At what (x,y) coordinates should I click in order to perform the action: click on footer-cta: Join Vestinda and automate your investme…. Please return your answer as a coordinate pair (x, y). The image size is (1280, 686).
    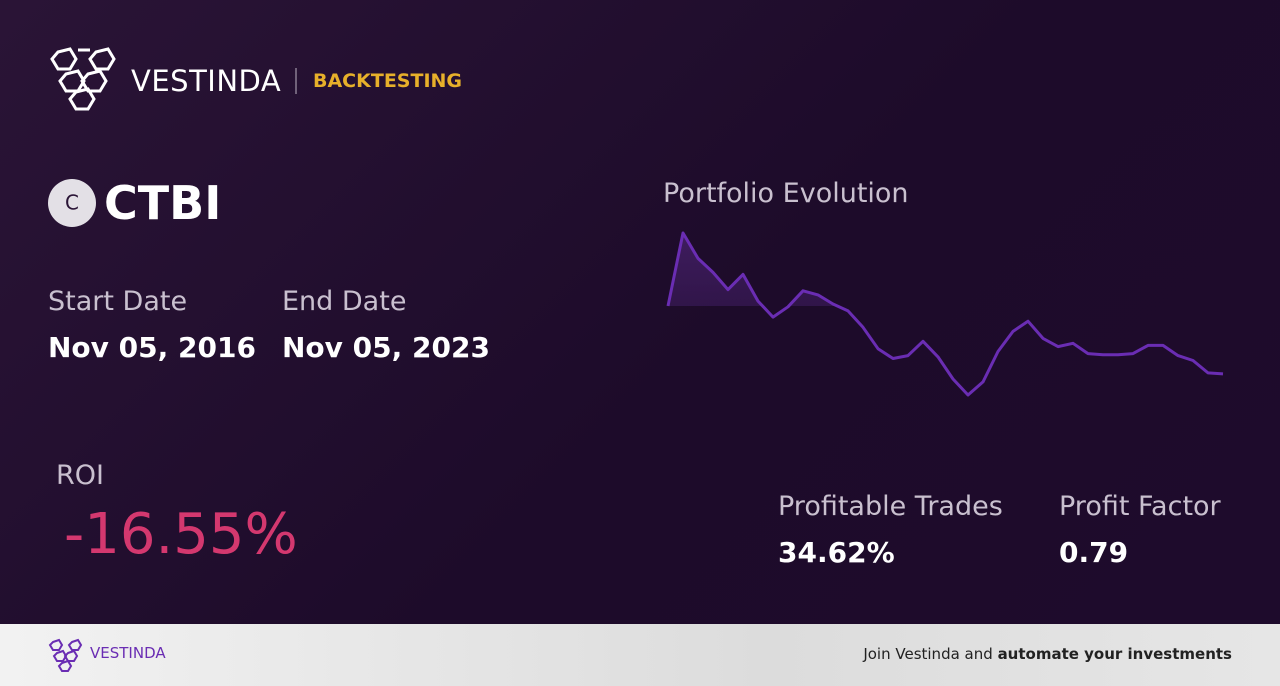
    Looking at the image, I should click on (1047, 654).